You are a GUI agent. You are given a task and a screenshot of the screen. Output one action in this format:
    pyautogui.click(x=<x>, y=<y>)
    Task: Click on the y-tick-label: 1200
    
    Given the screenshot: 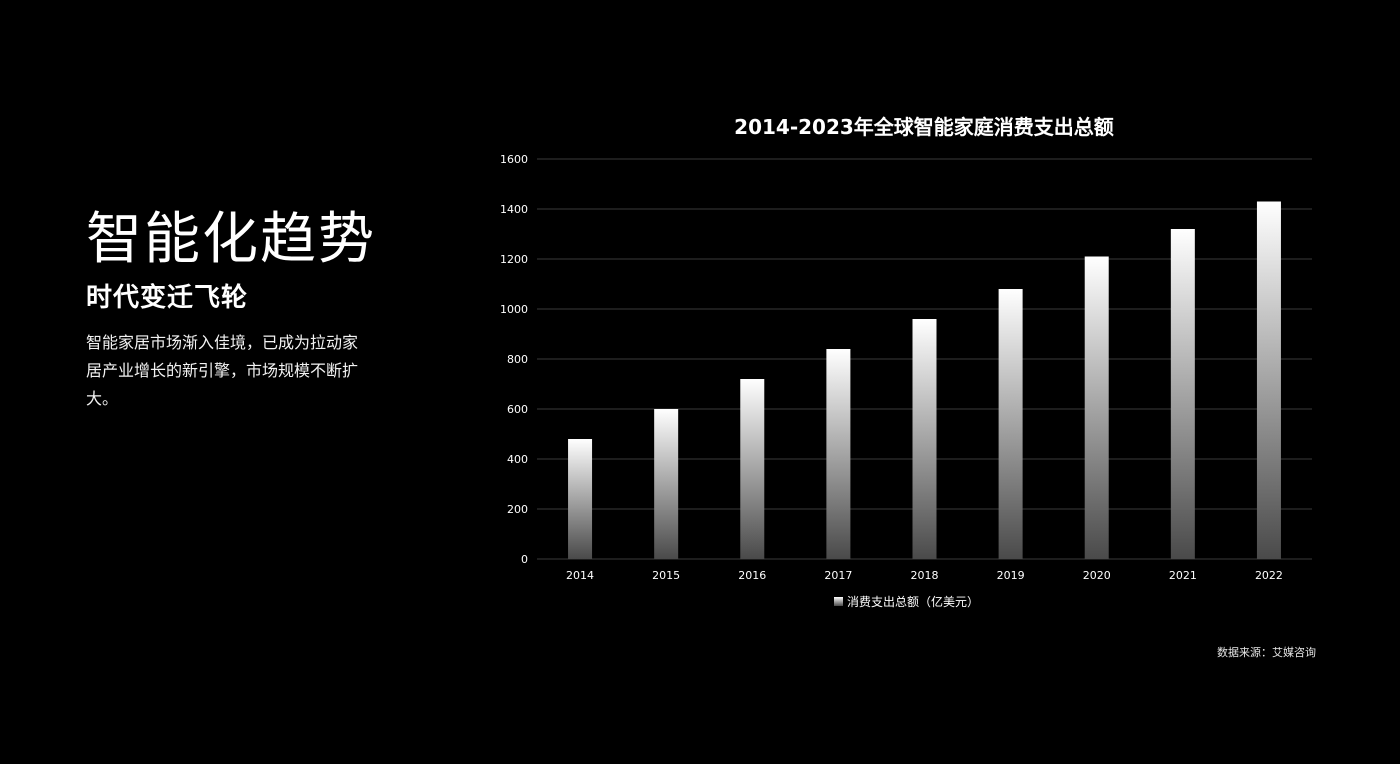 What is the action you would take?
    pyautogui.click(x=514, y=259)
    